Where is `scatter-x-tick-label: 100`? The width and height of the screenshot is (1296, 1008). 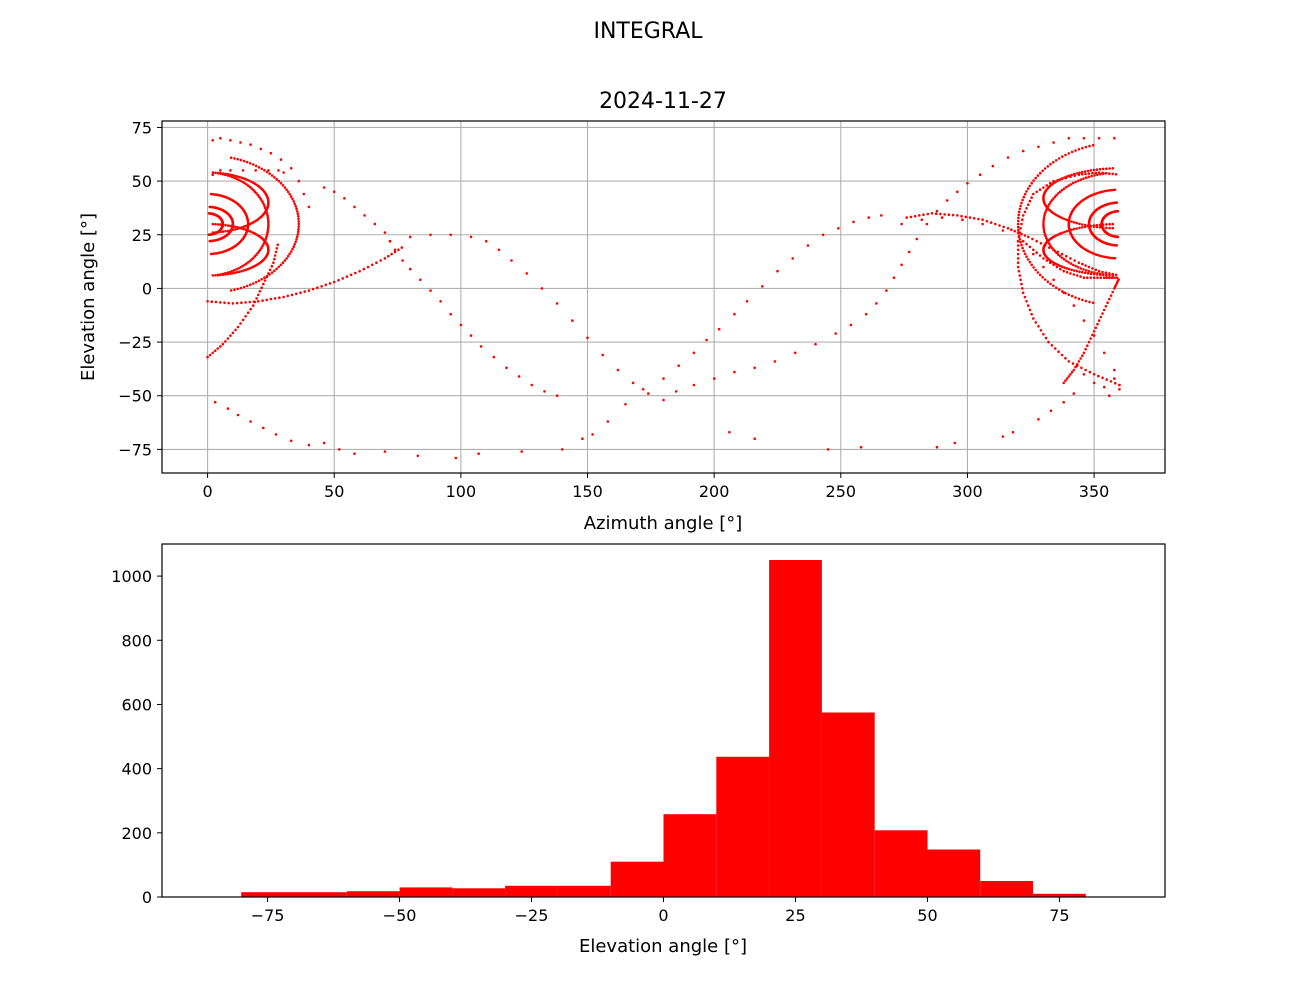 scatter-x-tick-label: 100 is located at coordinates (461, 491).